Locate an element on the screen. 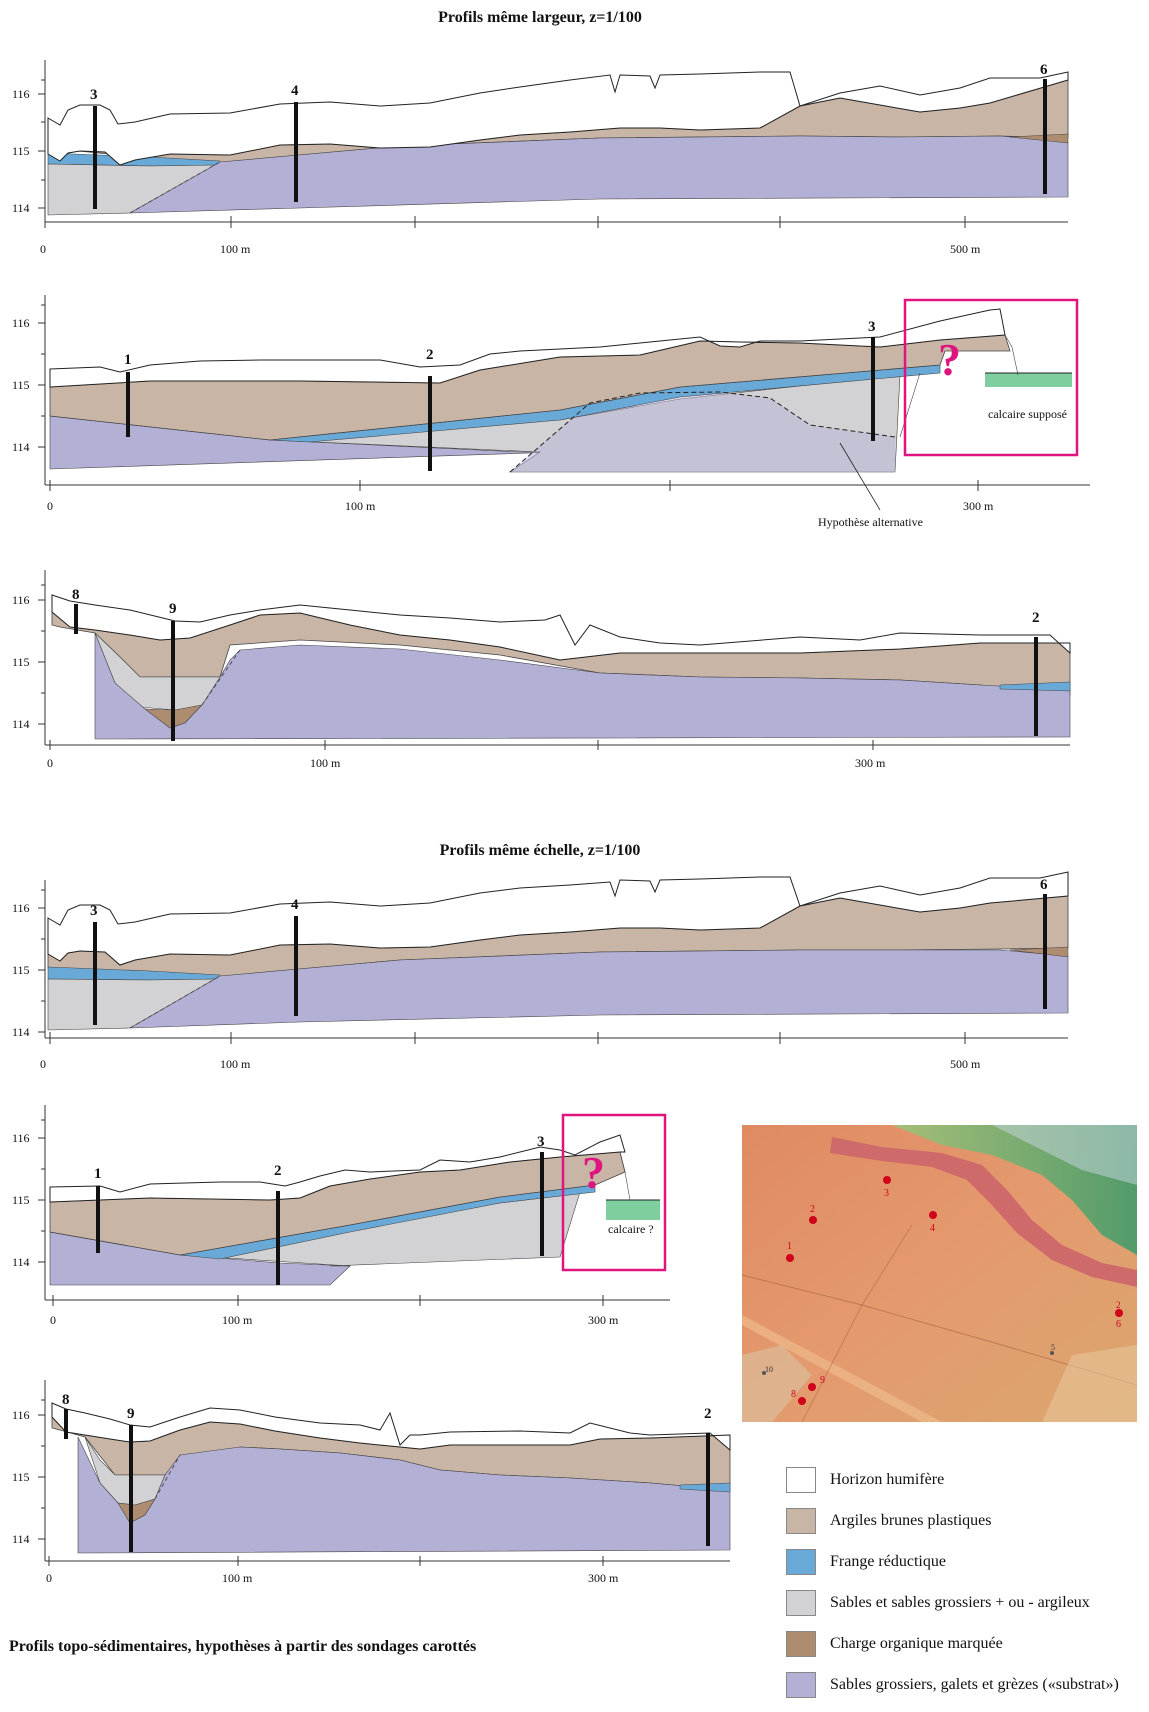 Image resolution: width=1149 pixels, height=1712 pixels. ytick-115: 115 is located at coordinates (21, 1200).